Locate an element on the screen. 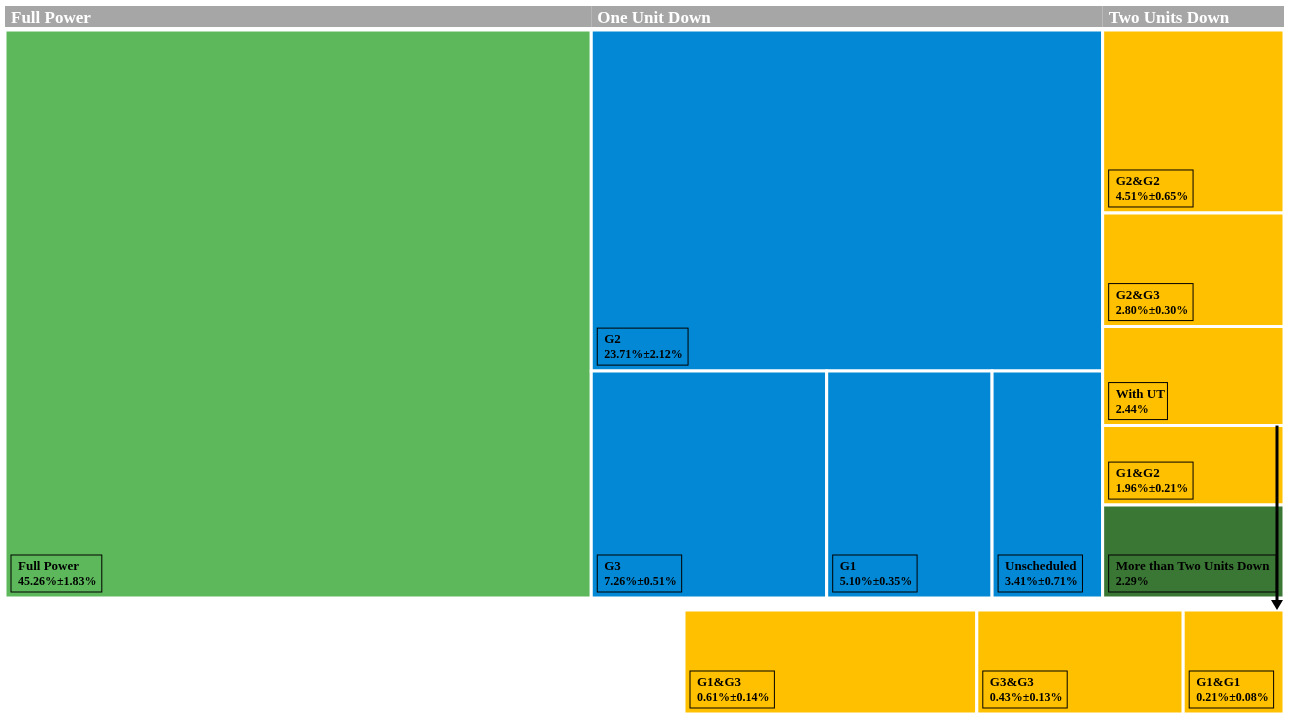 Image resolution: width=1289 pixels, height=718 pixels. category-label: G2 is located at coordinates (612, 339).